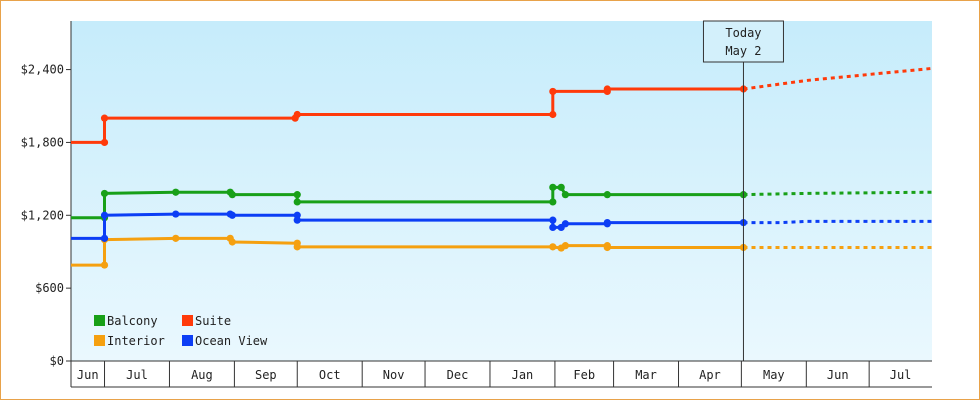  Describe the element at coordinates (584, 375) in the screenshot. I see `x-tick-label: Feb` at that location.